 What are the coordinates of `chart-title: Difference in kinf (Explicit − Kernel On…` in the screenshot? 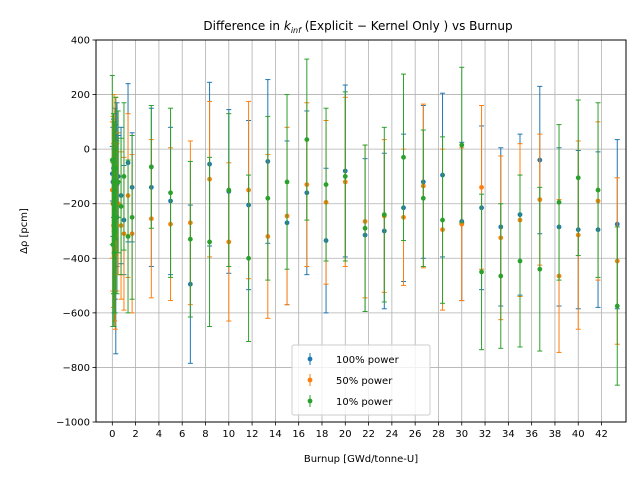 It's located at (357, 27).